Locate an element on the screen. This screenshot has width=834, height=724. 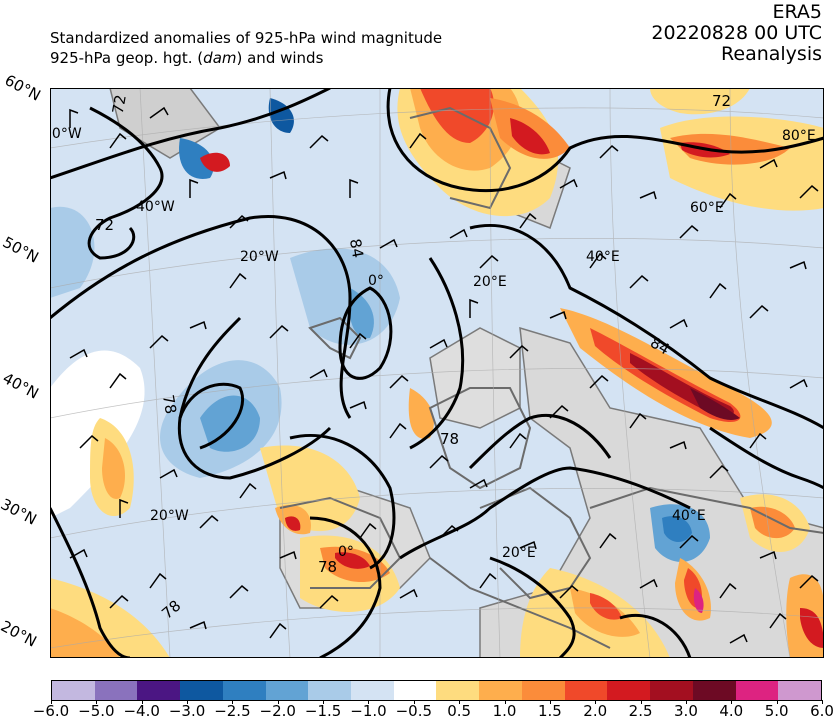
product-label: Reanalysis is located at coordinates (771, 54).